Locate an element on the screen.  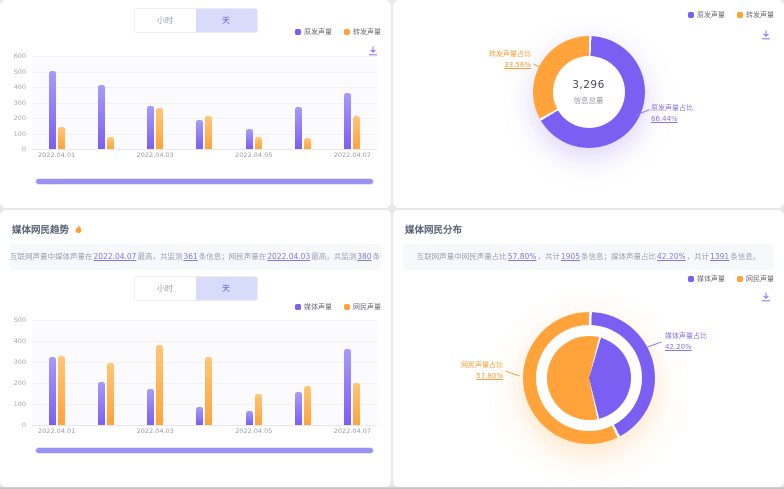
x-tick-label: 2022.04.07 is located at coordinates (352, 155).